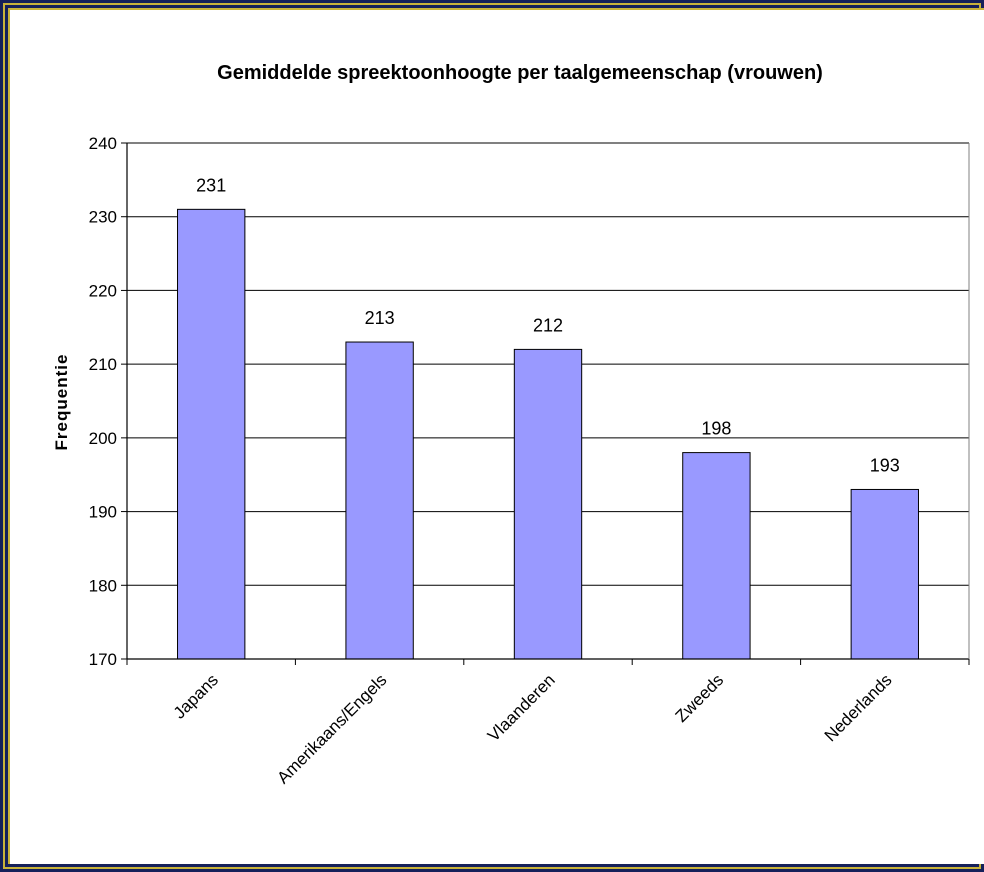 This screenshot has height=872, width=984. Describe the element at coordinates (103, 143) in the screenshot. I see `y-tick-label-240: 240` at that location.